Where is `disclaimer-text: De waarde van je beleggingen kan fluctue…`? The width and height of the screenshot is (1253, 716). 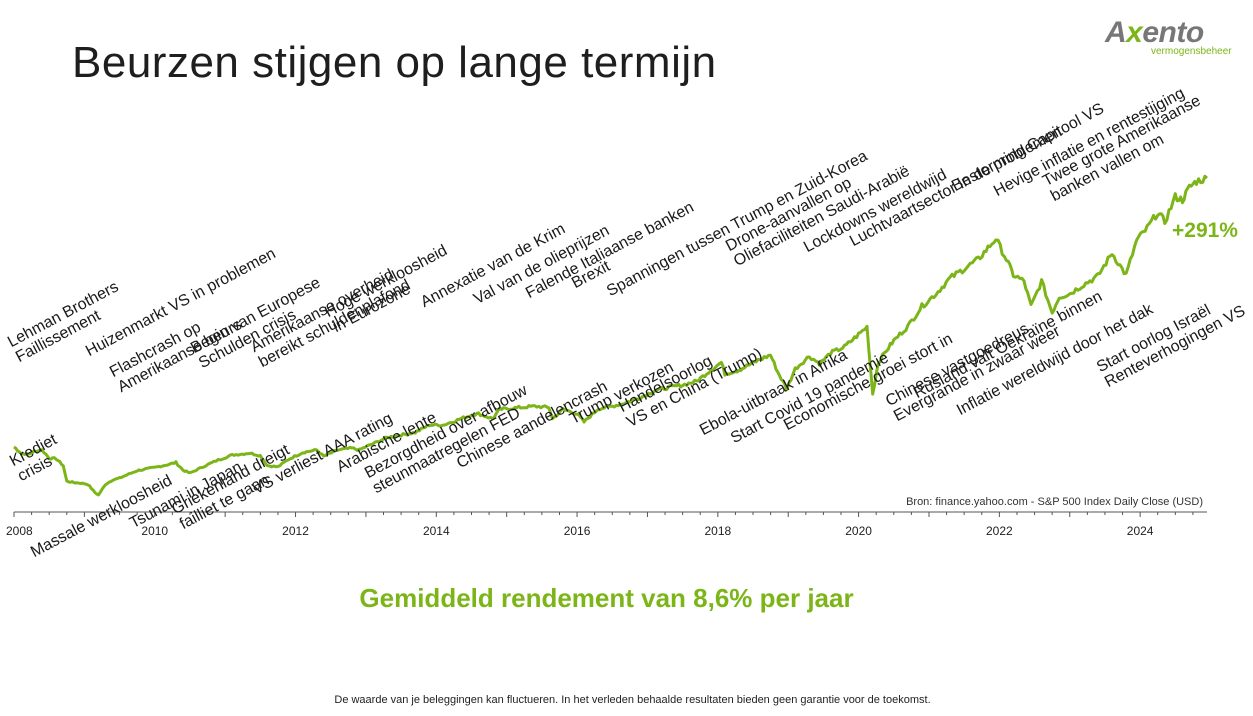 disclaimer-text: De waarde van je beleggingen kan fluctue… is located at coordinates (632, 700).